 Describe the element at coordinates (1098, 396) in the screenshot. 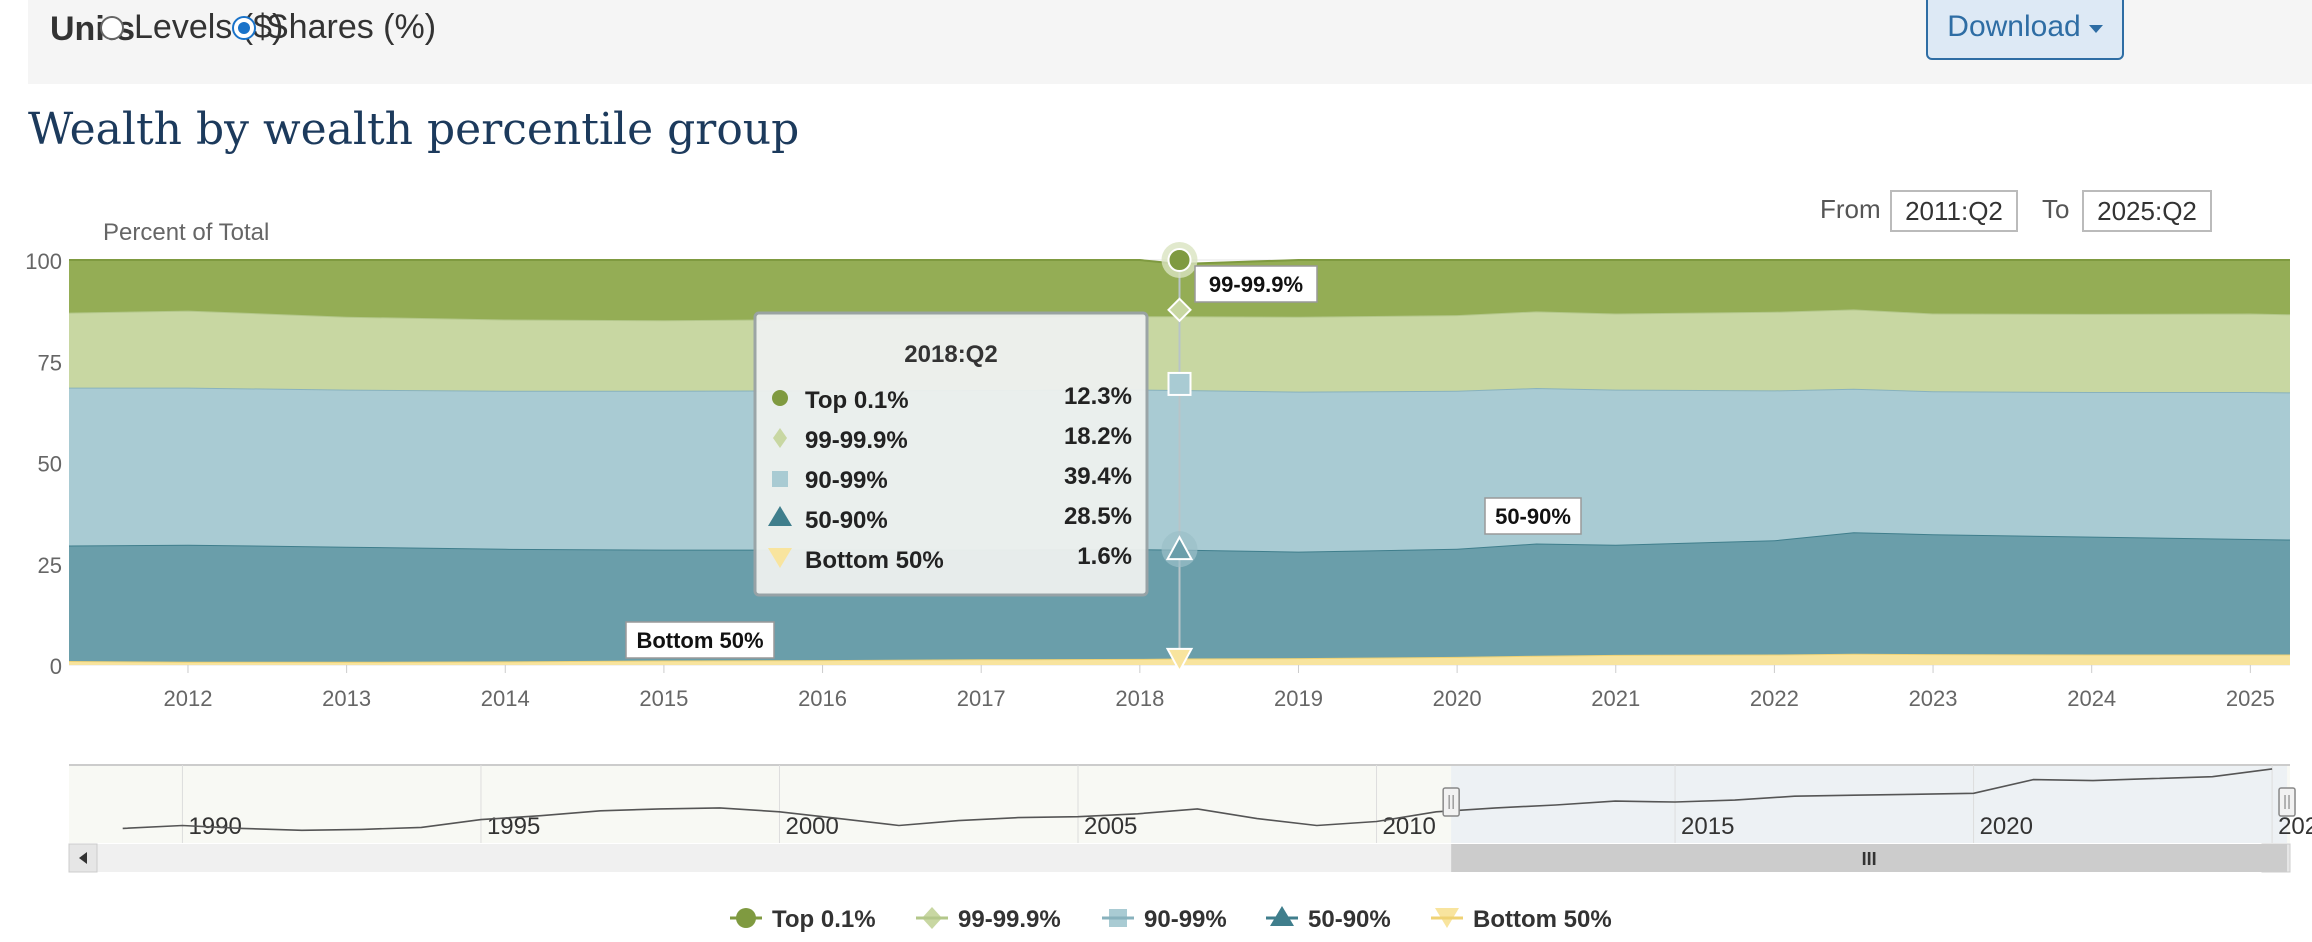

I see `tooltip-row-value: 12.3%` at that location.